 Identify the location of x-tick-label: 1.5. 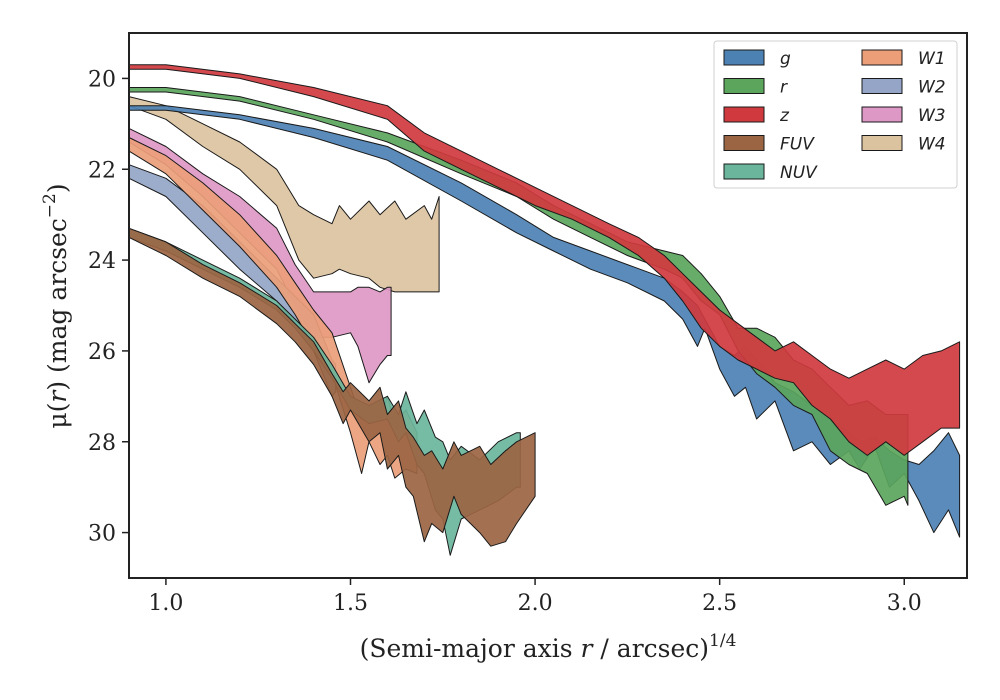
(350, 603).